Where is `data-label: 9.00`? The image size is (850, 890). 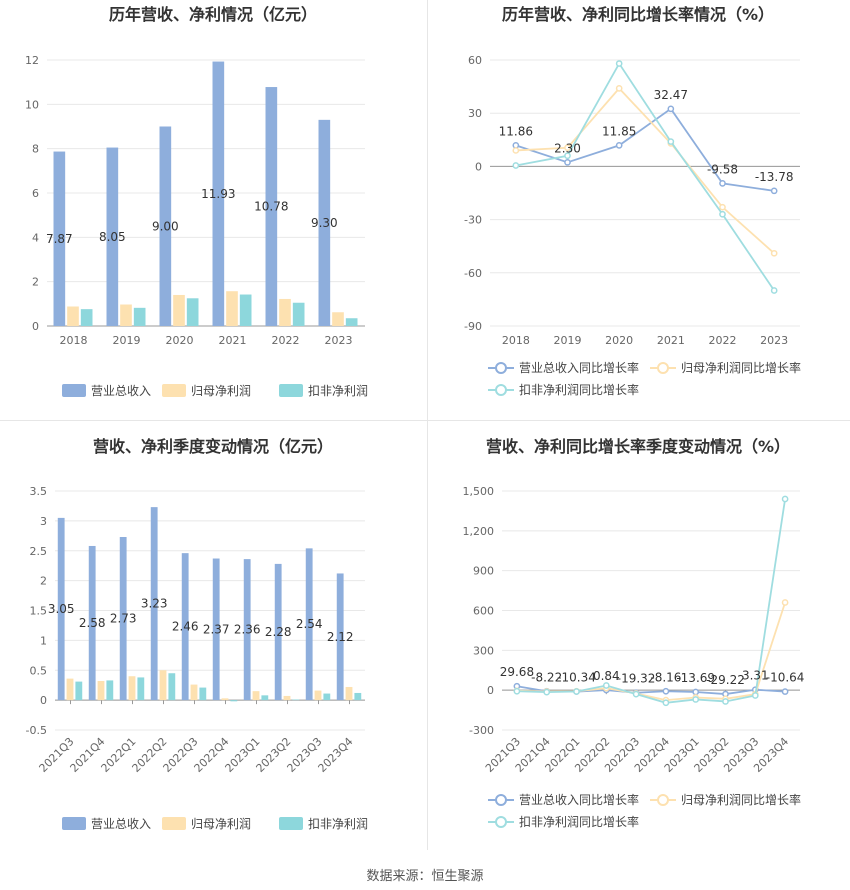 data-label: 9.00 is located at coordinates (165, 226).